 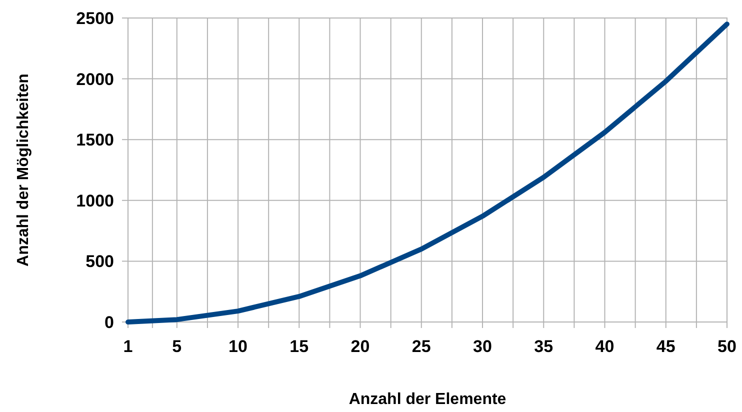 What do you see at coordinates (544, 346) in the screenshot?
I see `x-tick-label: 35` at bounding box center [544, 346].